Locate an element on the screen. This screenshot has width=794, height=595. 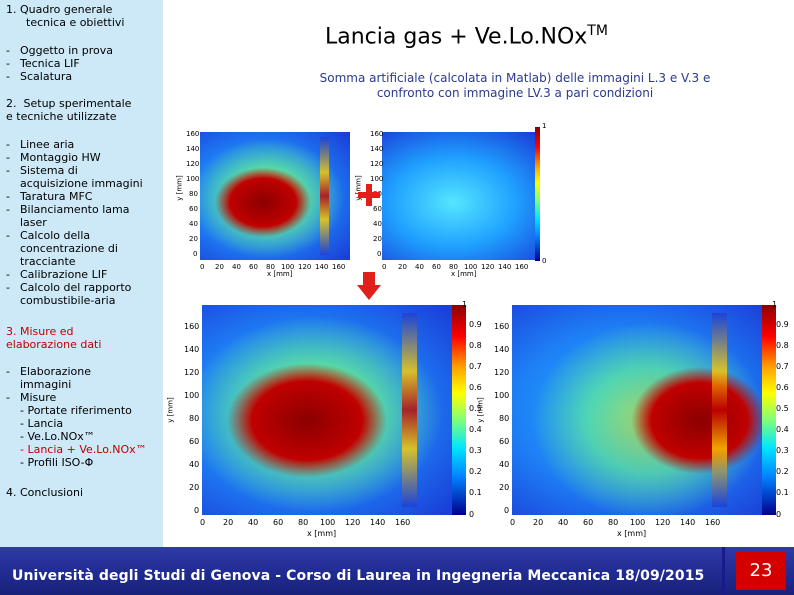
list-item: Oggetto in prova is located at coordinates (59, 50).